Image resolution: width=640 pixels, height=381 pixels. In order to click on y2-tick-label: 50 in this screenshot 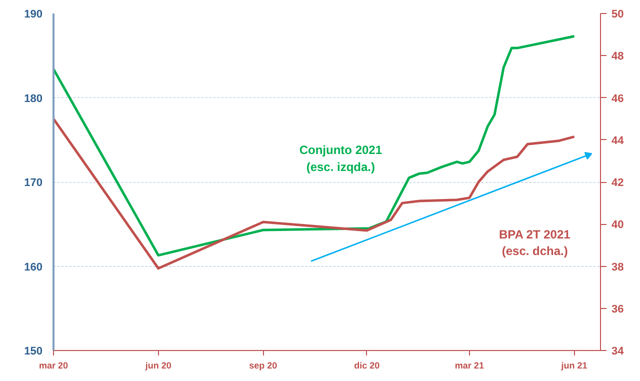, I will do `click(618, 14)`.